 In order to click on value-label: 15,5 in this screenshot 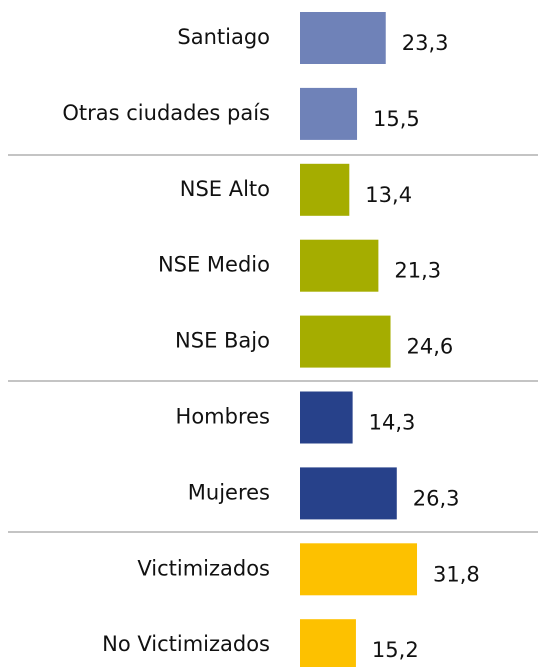, I will do `click(396, 119)`.